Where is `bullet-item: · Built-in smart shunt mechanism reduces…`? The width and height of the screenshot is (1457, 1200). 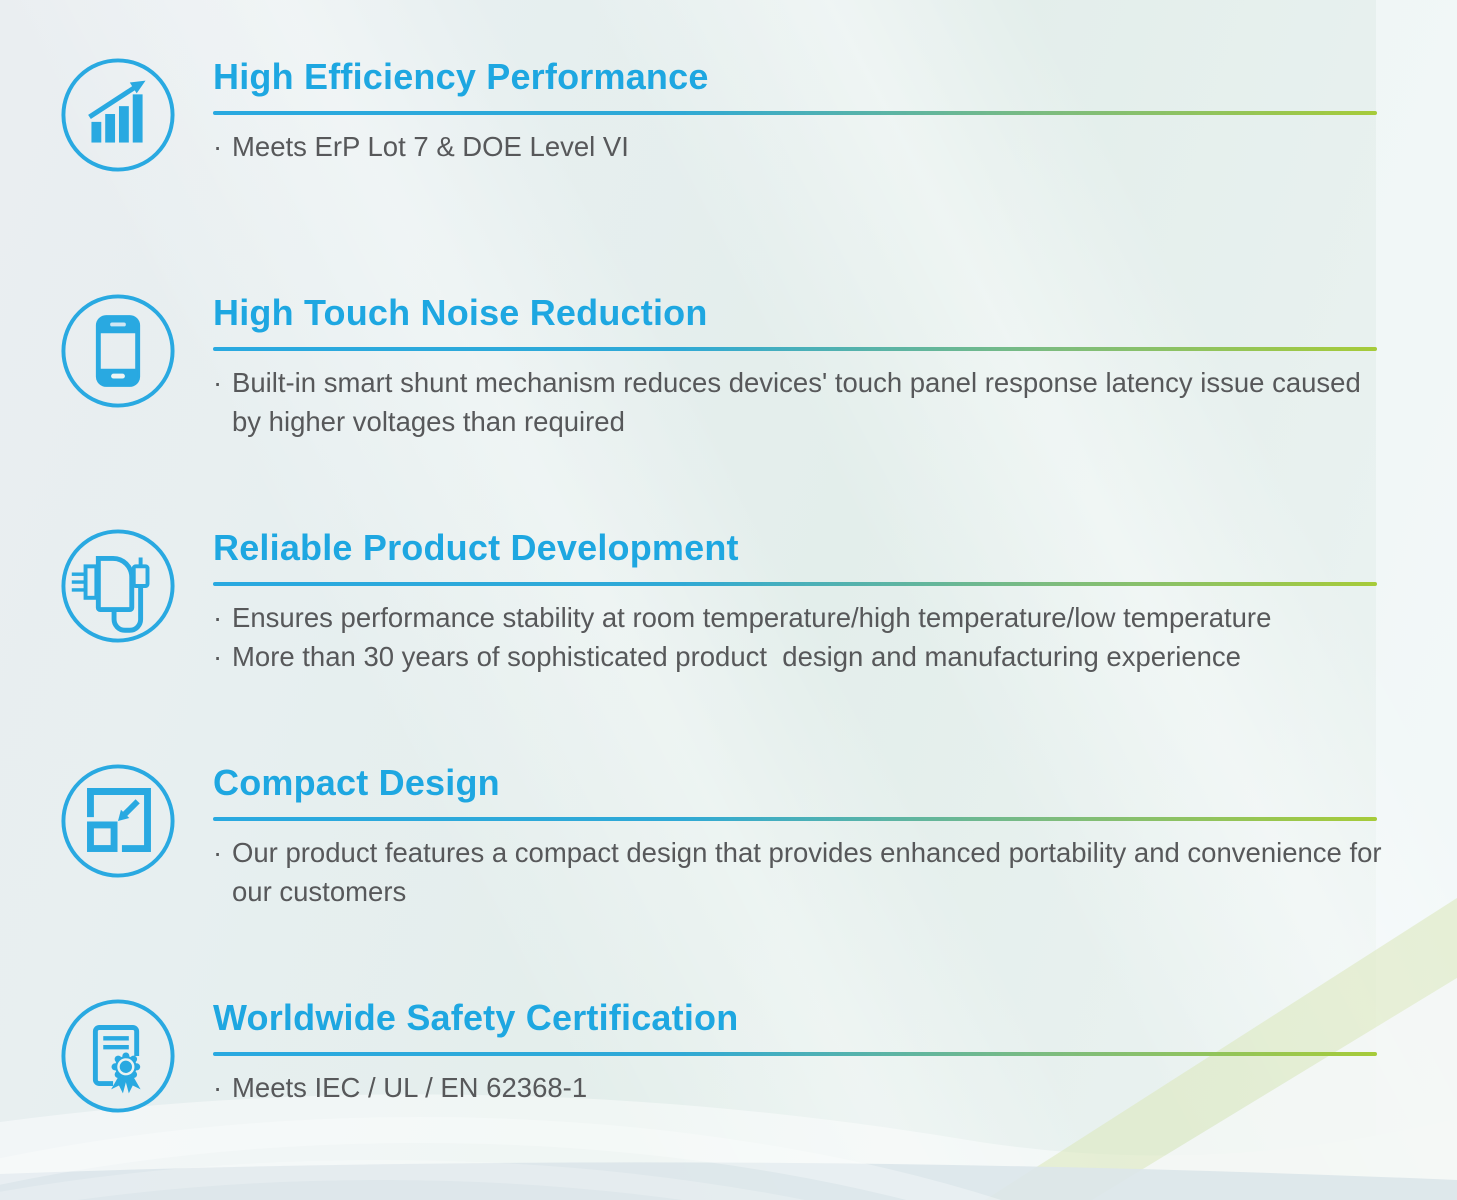 bullet-item: · Built-in smart shunt mechanism reduces… is located at coordinates (798, 402).